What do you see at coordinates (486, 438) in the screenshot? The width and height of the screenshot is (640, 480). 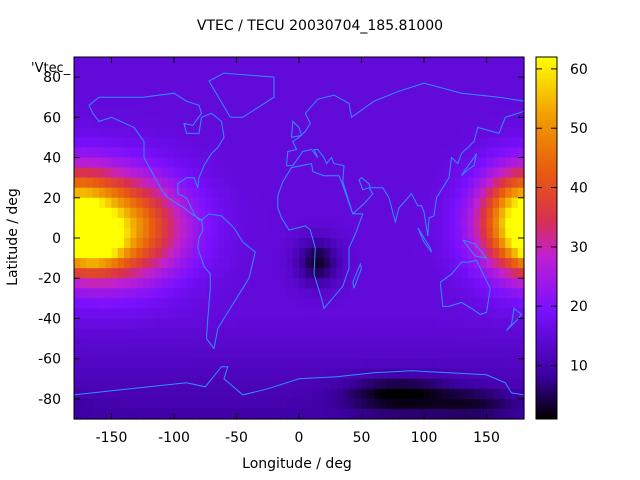 I see `x-tick-label: 150` at bounding box center [486, 438].